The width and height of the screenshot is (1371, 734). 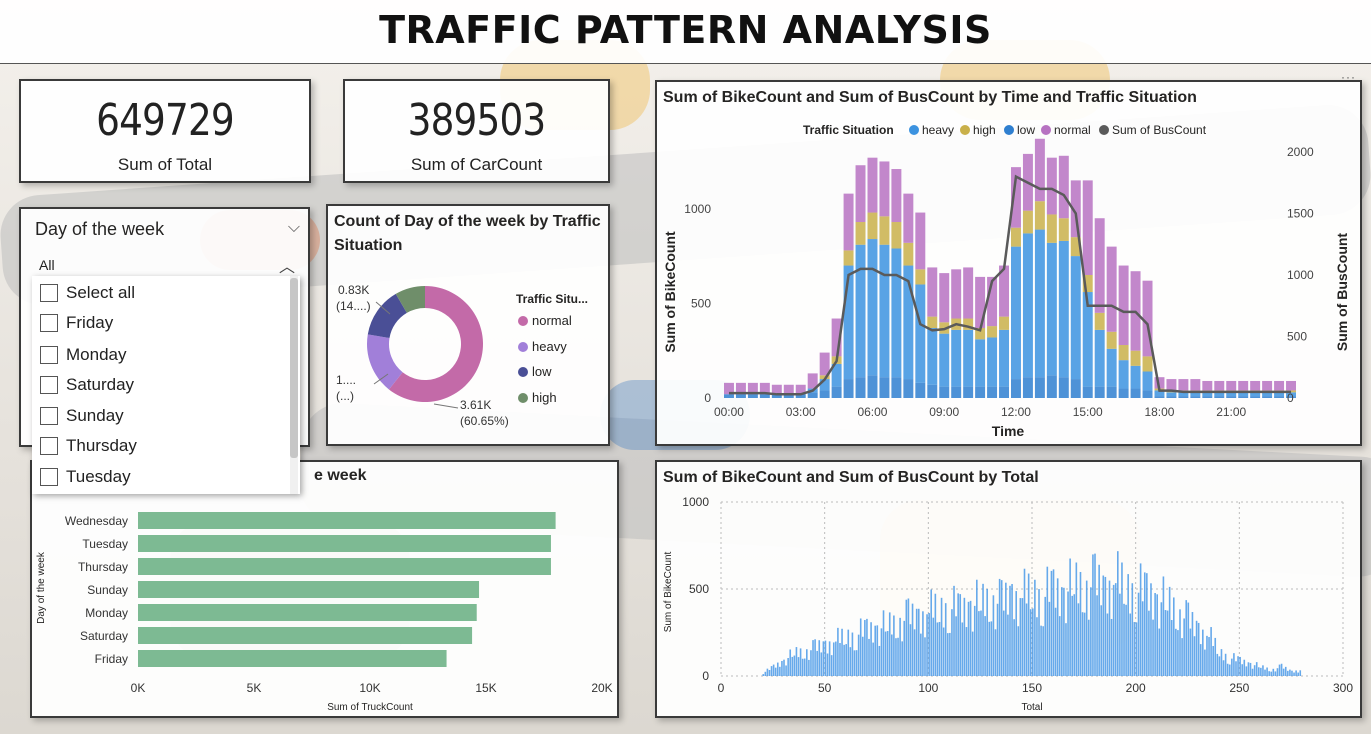 What do you see at coordinates (476, 164) in the screenshot?
I see `kpi-label: Sum of CarCount` at bounding box center [476, 164].